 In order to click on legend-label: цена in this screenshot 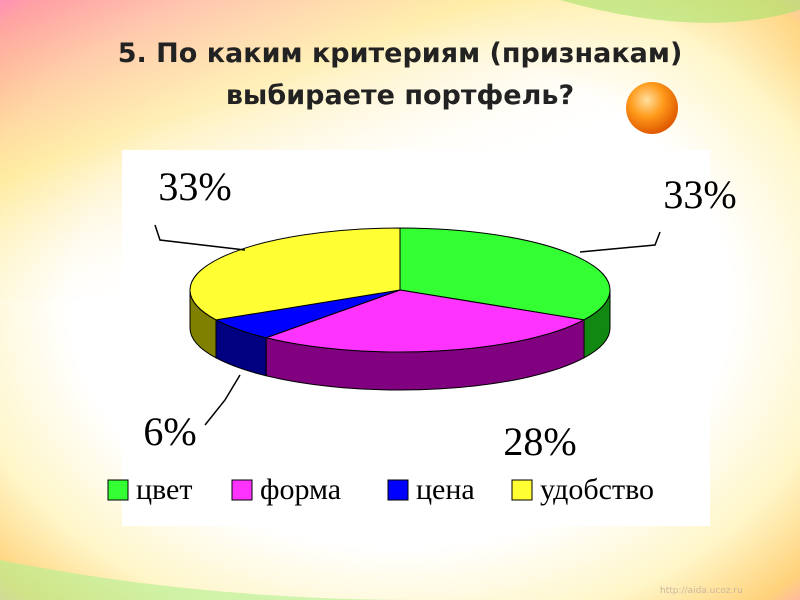, I will do `click(445, 489)`.